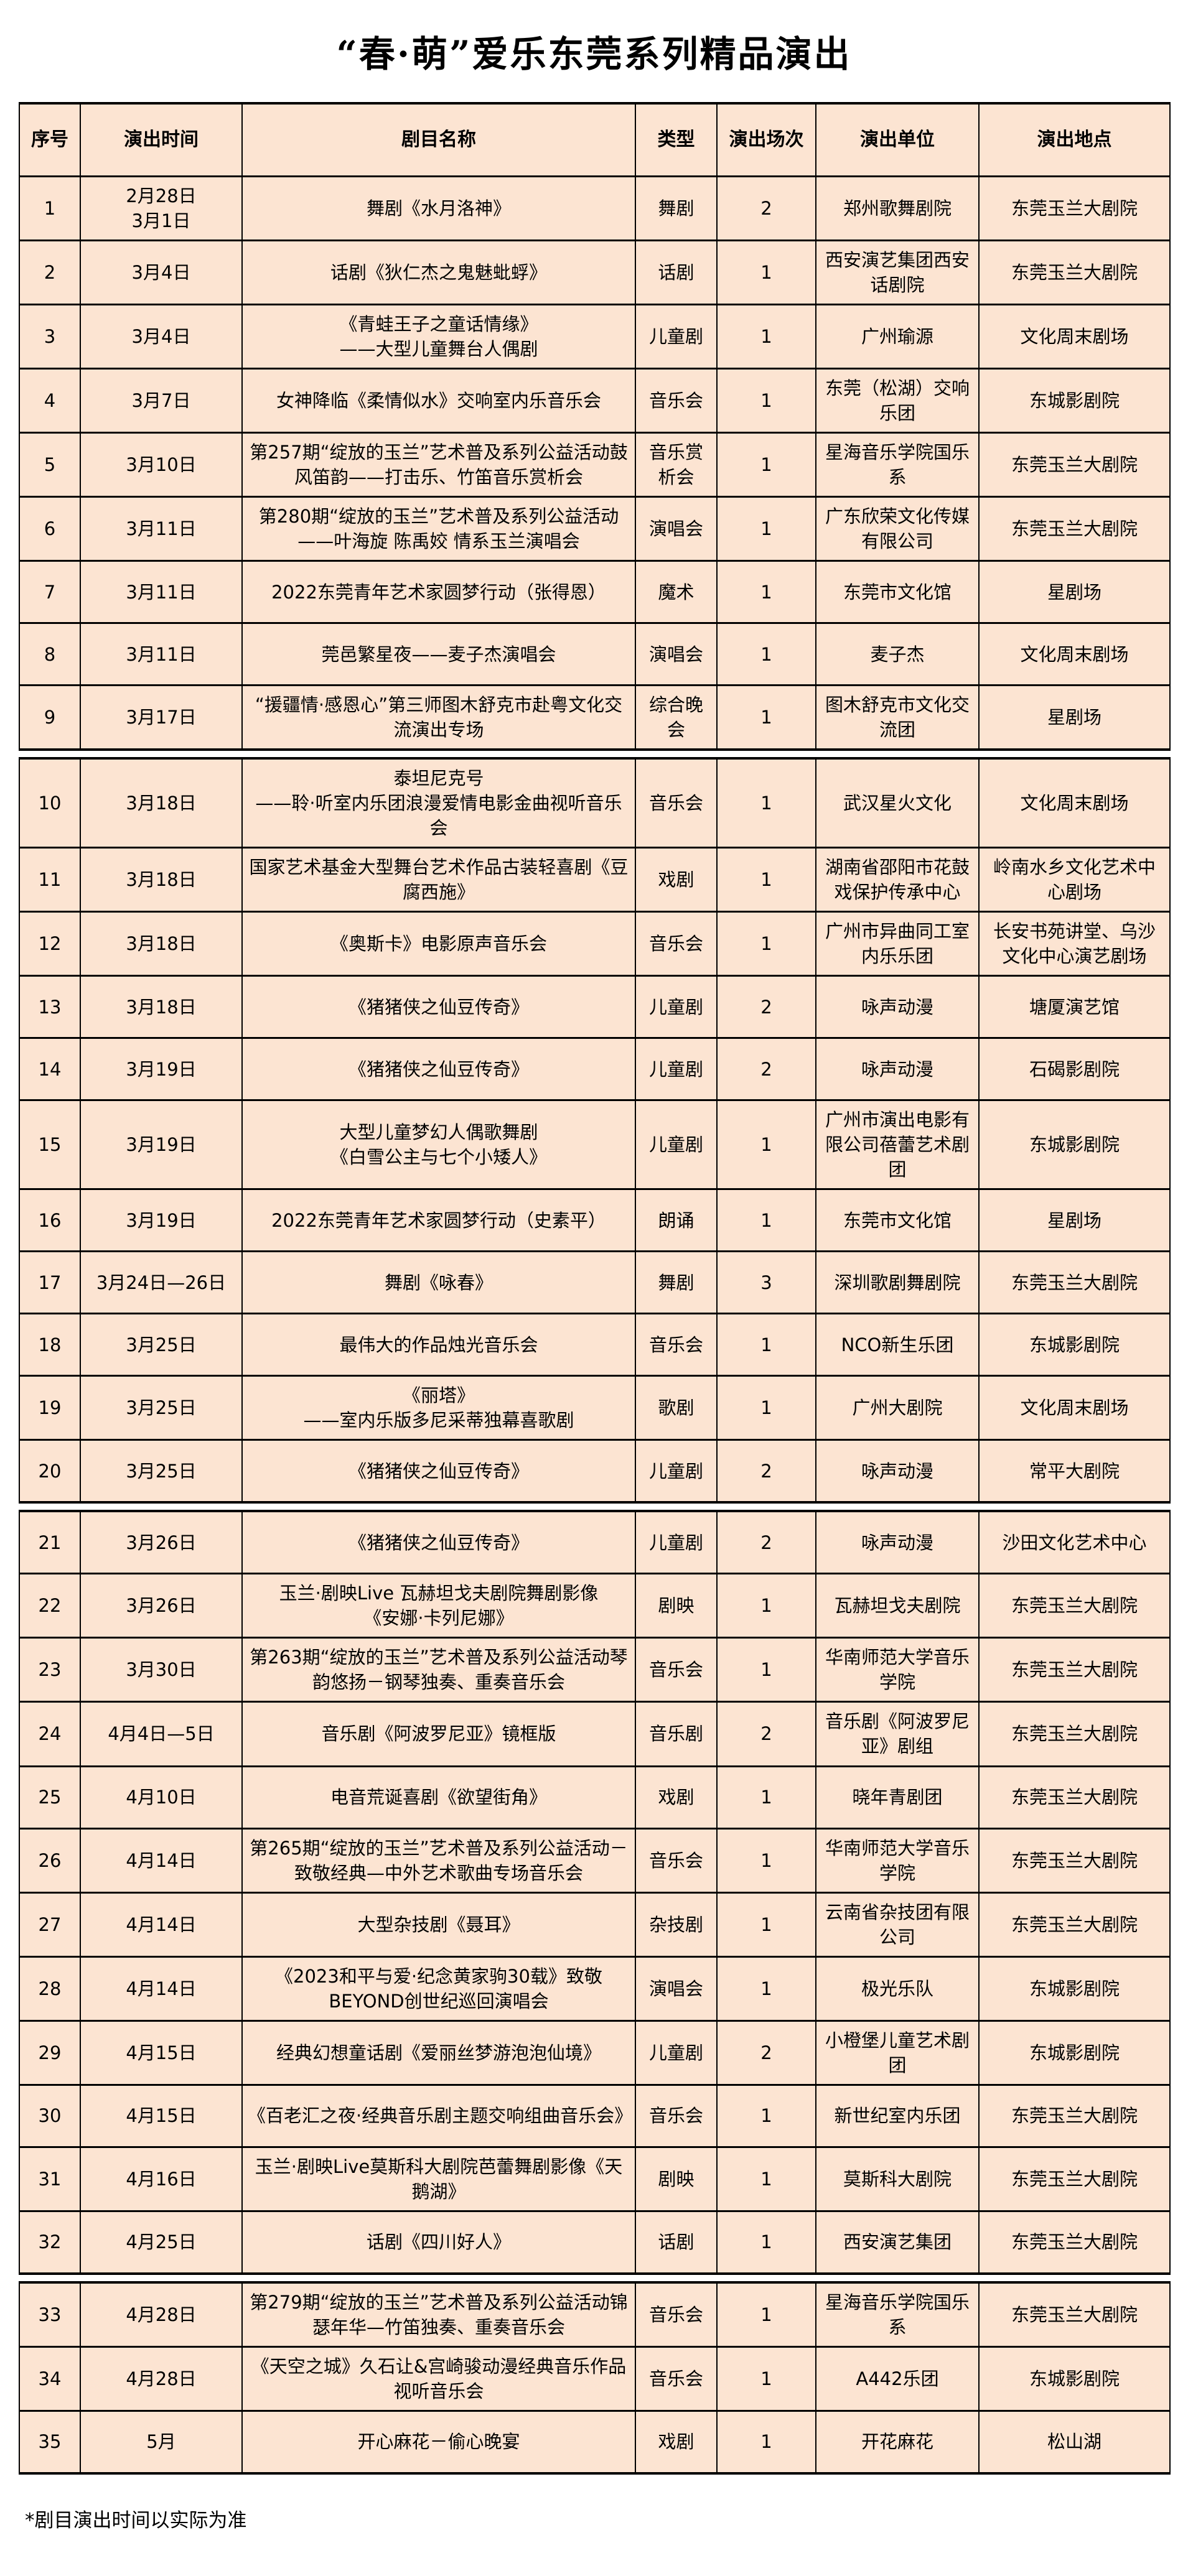 The width and height of the screenshot is (1188, 2576). What do you see at coordinates (50, 2116) in the screenshot?
I see `cell-no: 30` at bounding box center [50, 2116].